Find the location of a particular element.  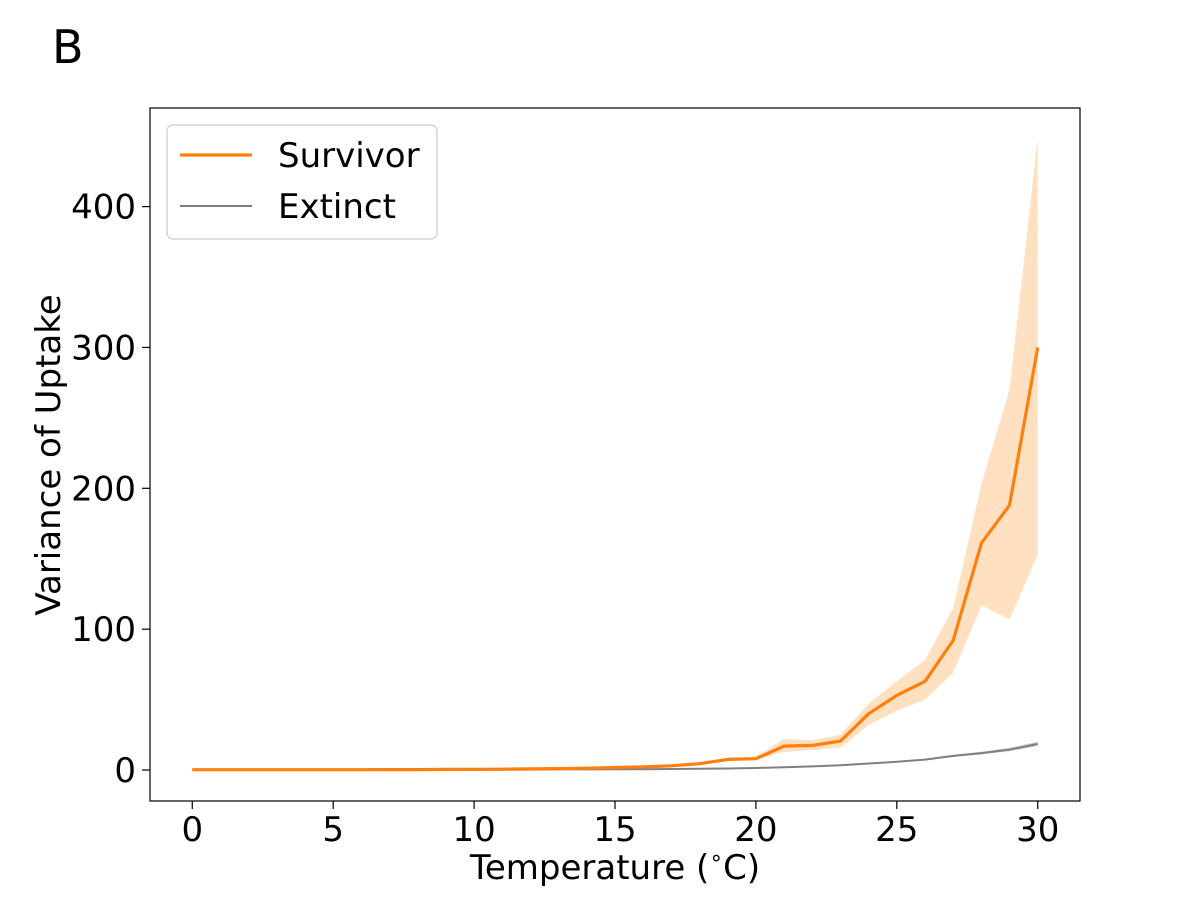

x-tick-label: 30 is located at coordinates (1037, 830).